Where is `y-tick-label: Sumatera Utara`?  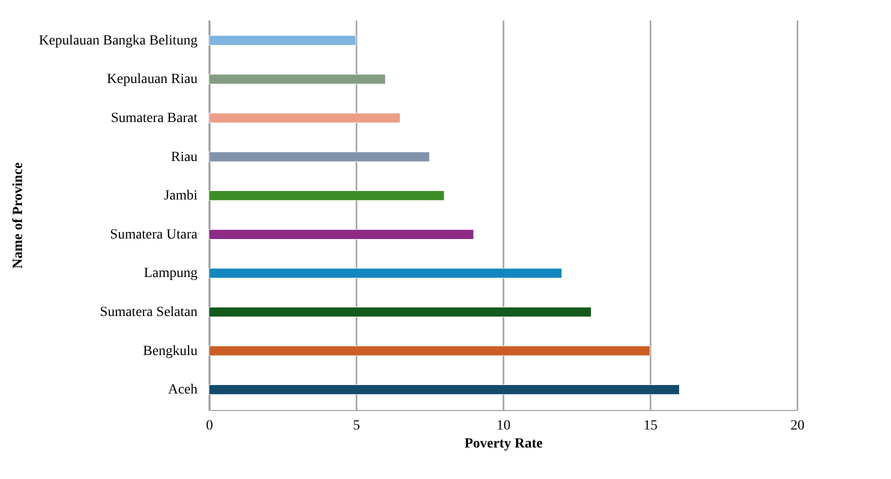 y-tick-label: Sumatera Utara is located at coordinates (154, 234).